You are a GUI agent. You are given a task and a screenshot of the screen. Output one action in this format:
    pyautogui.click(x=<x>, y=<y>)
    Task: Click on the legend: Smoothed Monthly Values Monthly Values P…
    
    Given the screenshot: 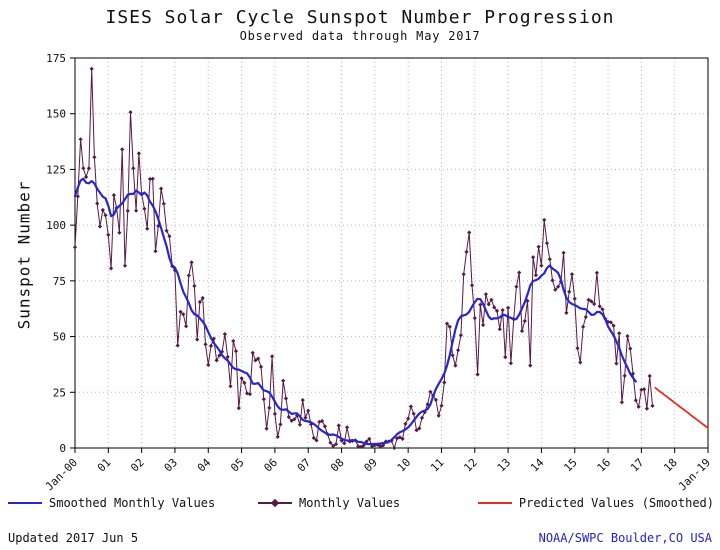 What is the action you would take?
    pyautogui.click(x=360, y=505)
    